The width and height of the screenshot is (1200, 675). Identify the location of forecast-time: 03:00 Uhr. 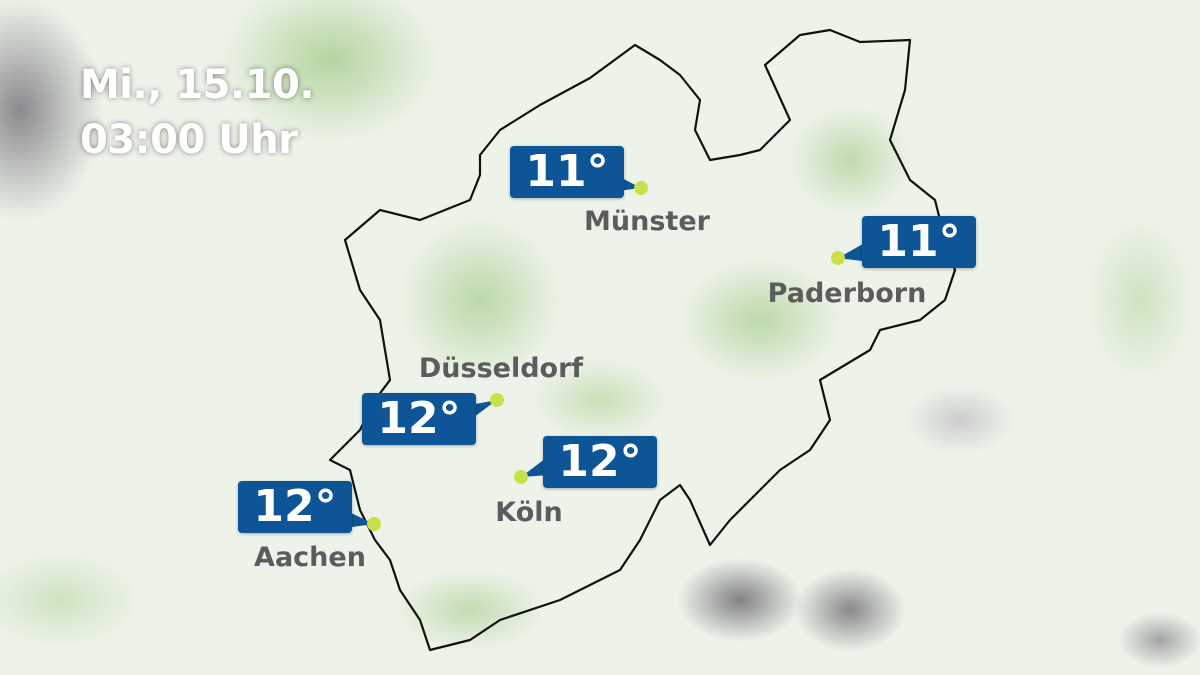
(189, 140).